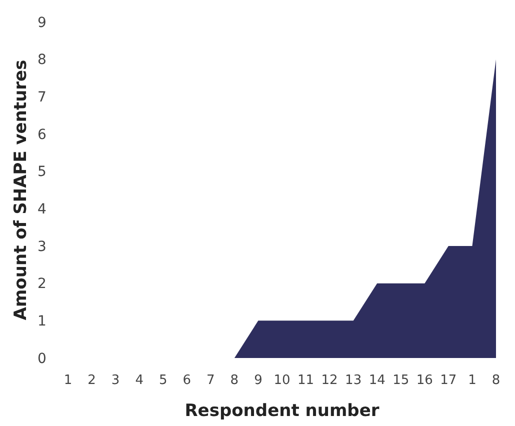 Image resolution: width=515 pixels, height=426 pixels. I want to click on x-tick-label: 10, so click(282, 380).